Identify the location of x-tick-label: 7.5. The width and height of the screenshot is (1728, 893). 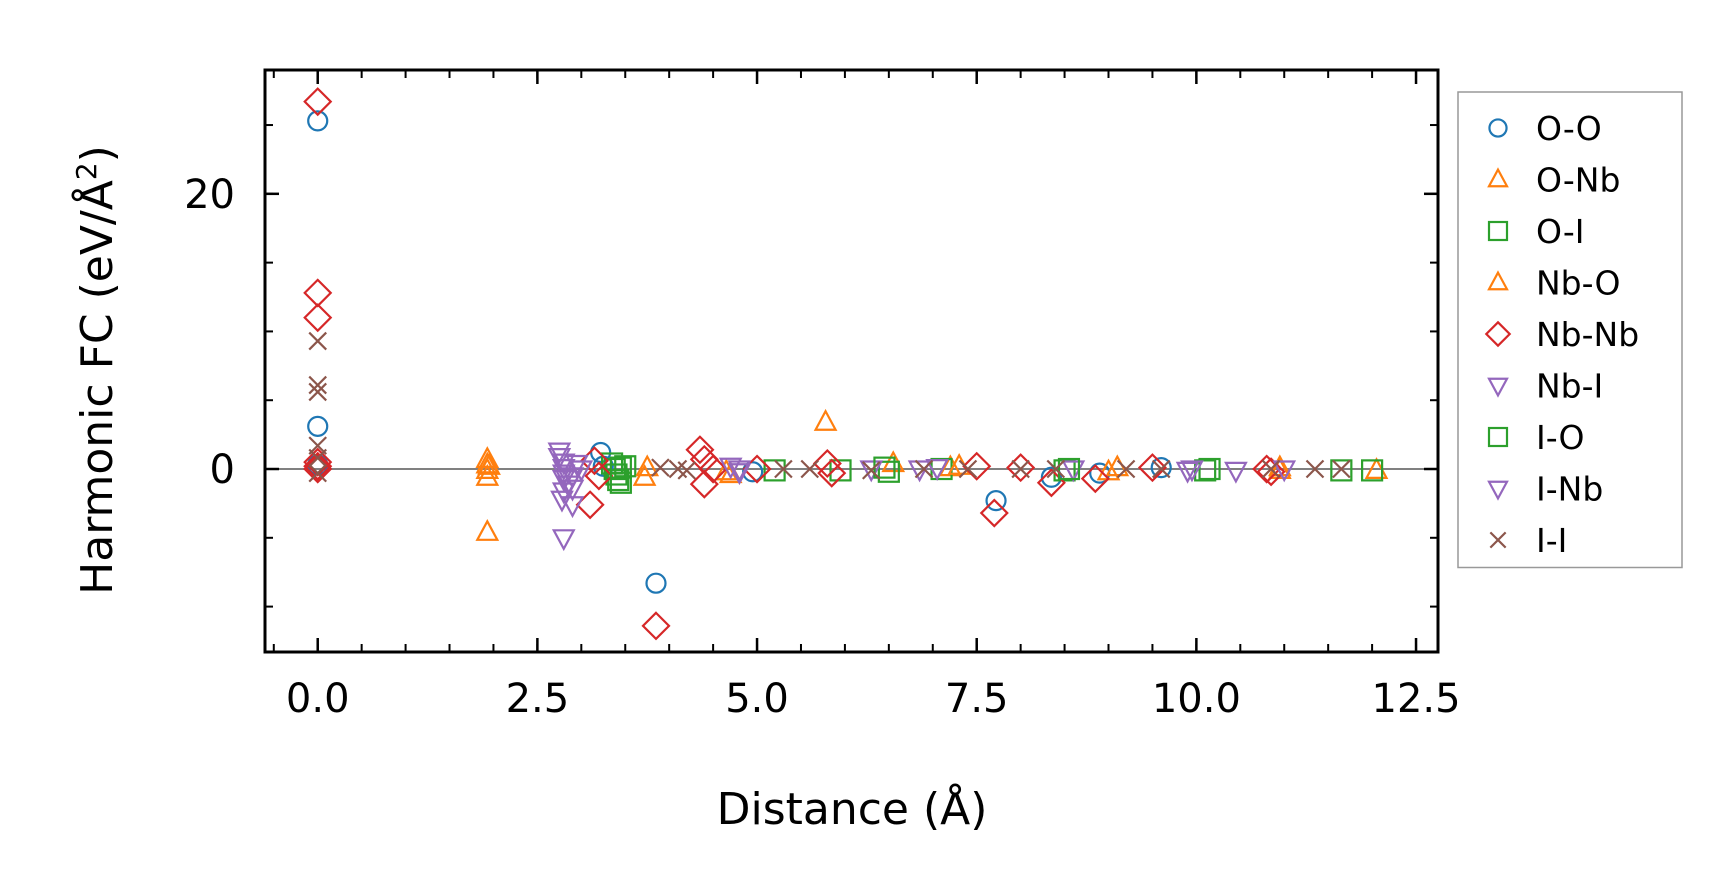
(977, 699).